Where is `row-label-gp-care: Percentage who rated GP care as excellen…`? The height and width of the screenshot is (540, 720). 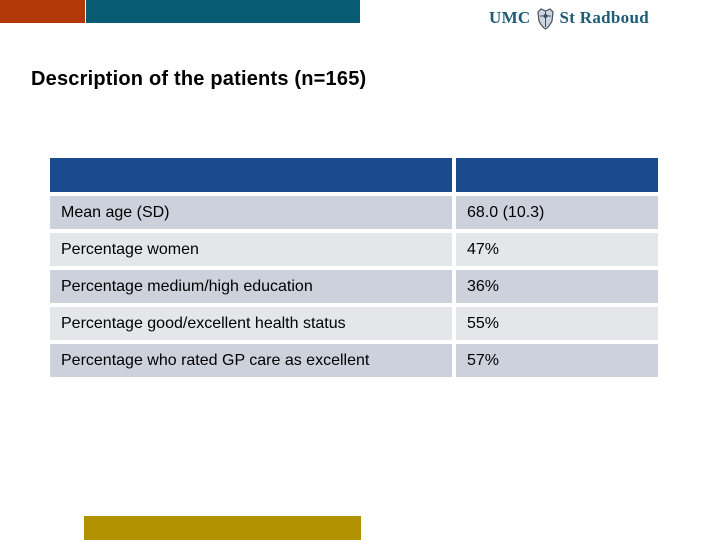
row-label-gp-care: Percentage who rated GP care as excellen… is located at coordinates (251, 360).